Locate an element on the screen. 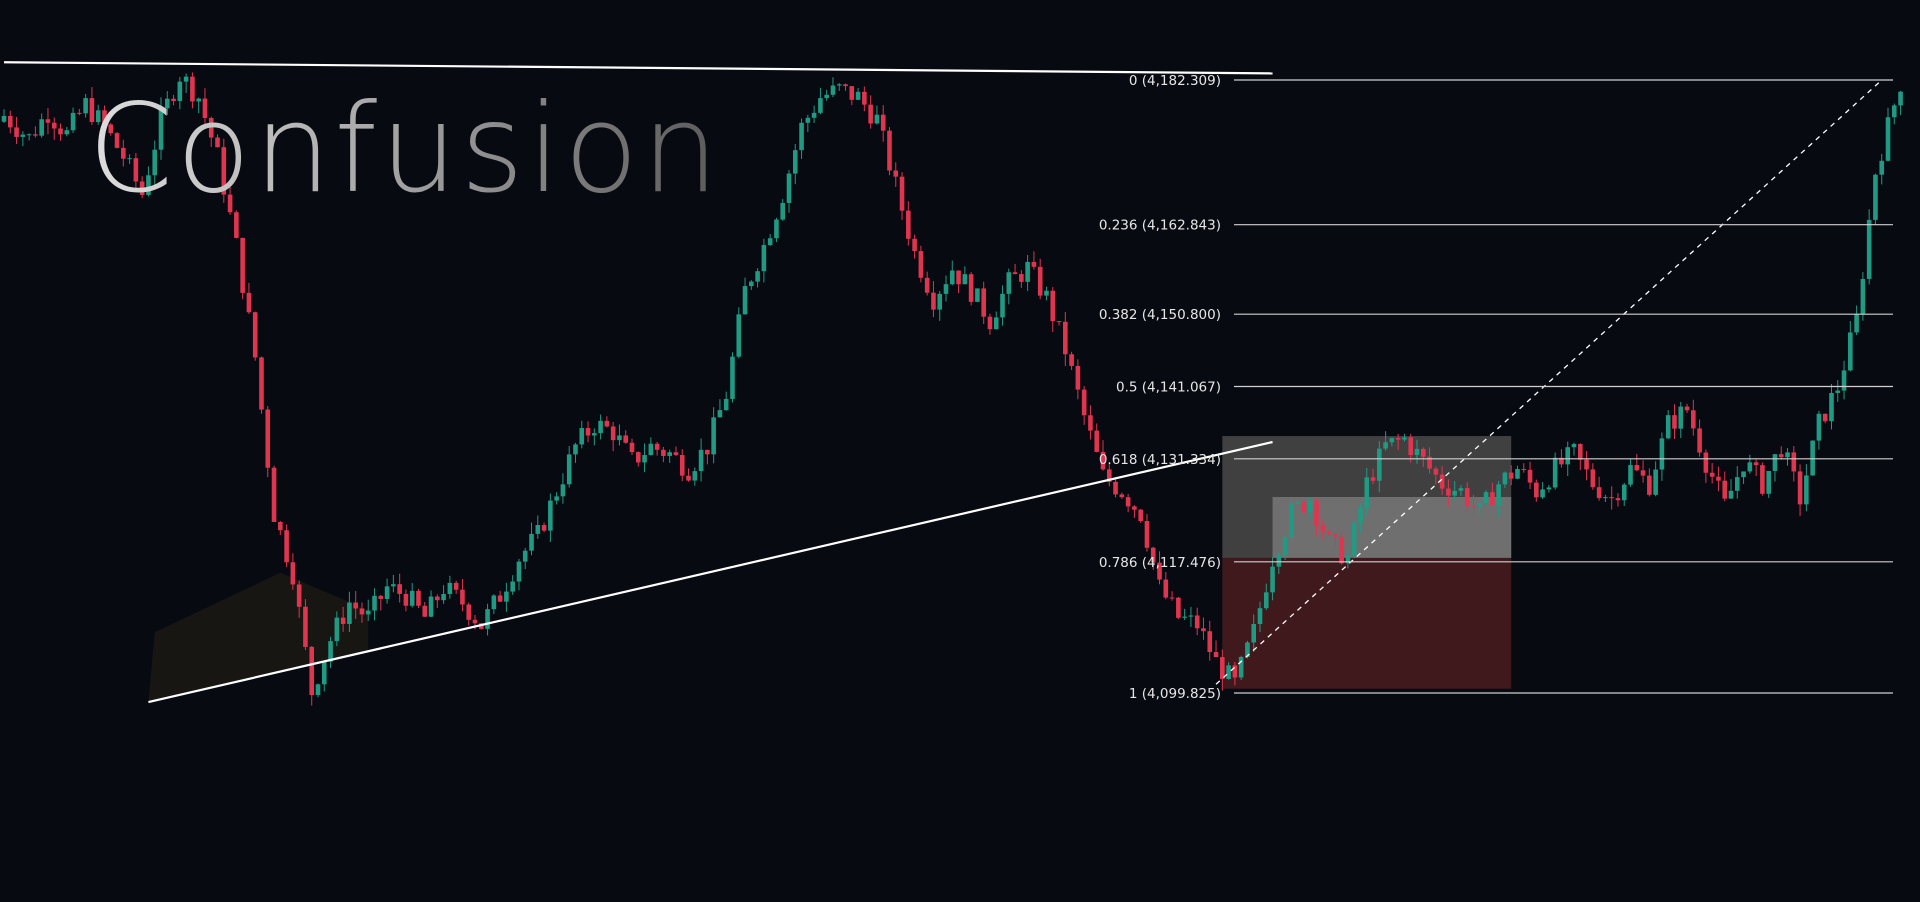 The image size is (1920, 902). fib-label-0-5: 0.5 (4,141.067) is located at coordinates (1168, 388).